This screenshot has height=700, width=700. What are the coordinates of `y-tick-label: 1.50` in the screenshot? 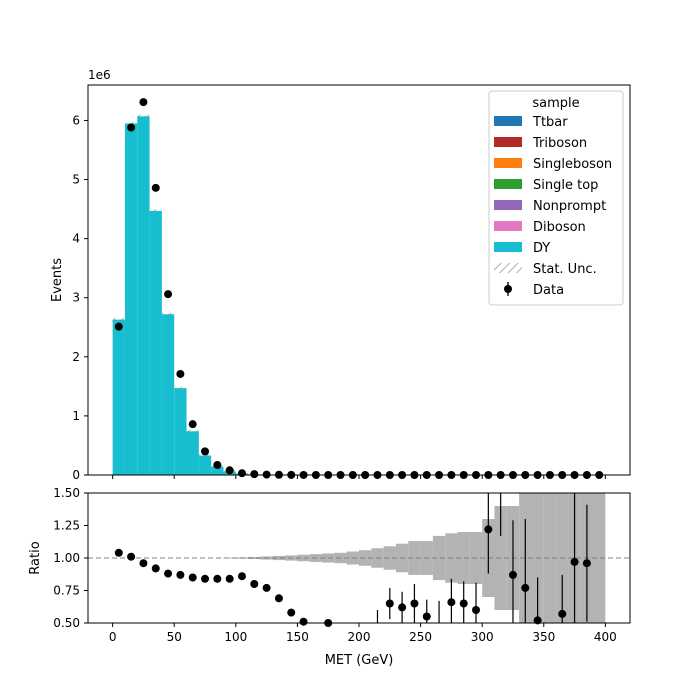 It's located at (66, 493).